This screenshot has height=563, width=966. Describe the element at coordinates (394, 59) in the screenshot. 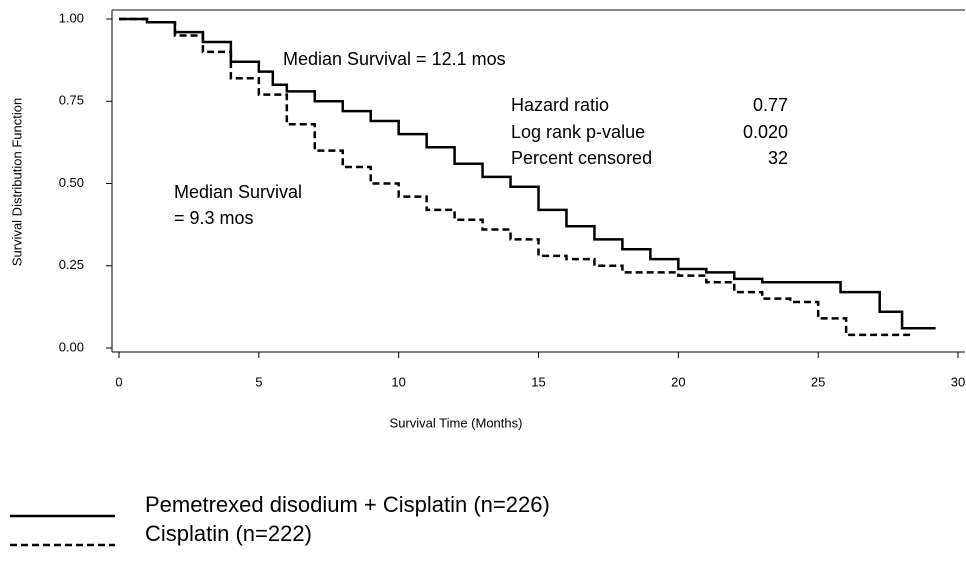

I see `annotation: Median Survival = 12.1 mos` at that location.